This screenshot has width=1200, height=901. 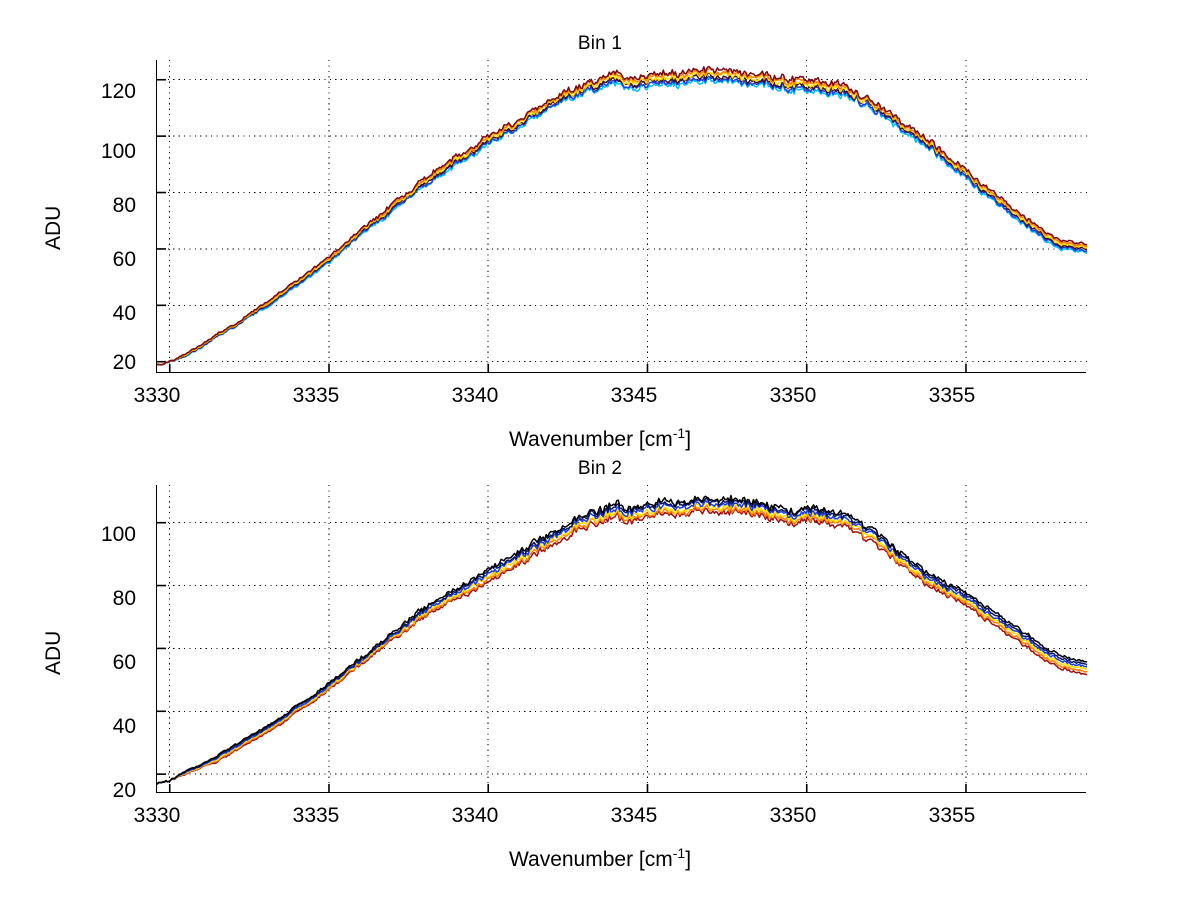 I want to click on y-axis-label-bin-2: ADU, so click(x=53, y=652).